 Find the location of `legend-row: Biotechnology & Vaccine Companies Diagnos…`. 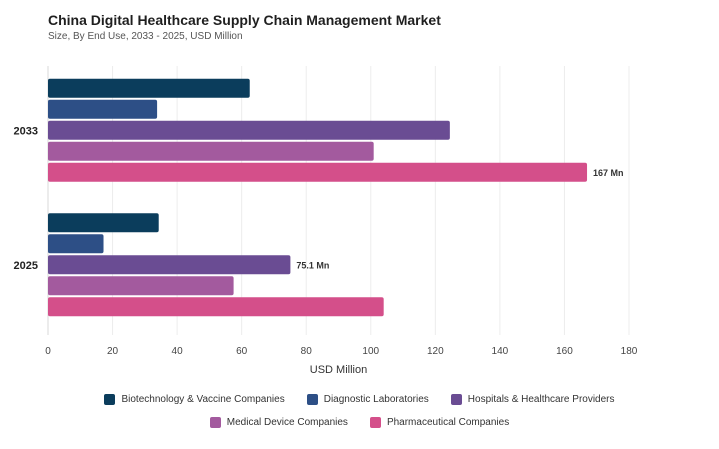

legend-row: Biotechnology & Vaccine Companies Diagnos… is located at coordinates (359, 399).